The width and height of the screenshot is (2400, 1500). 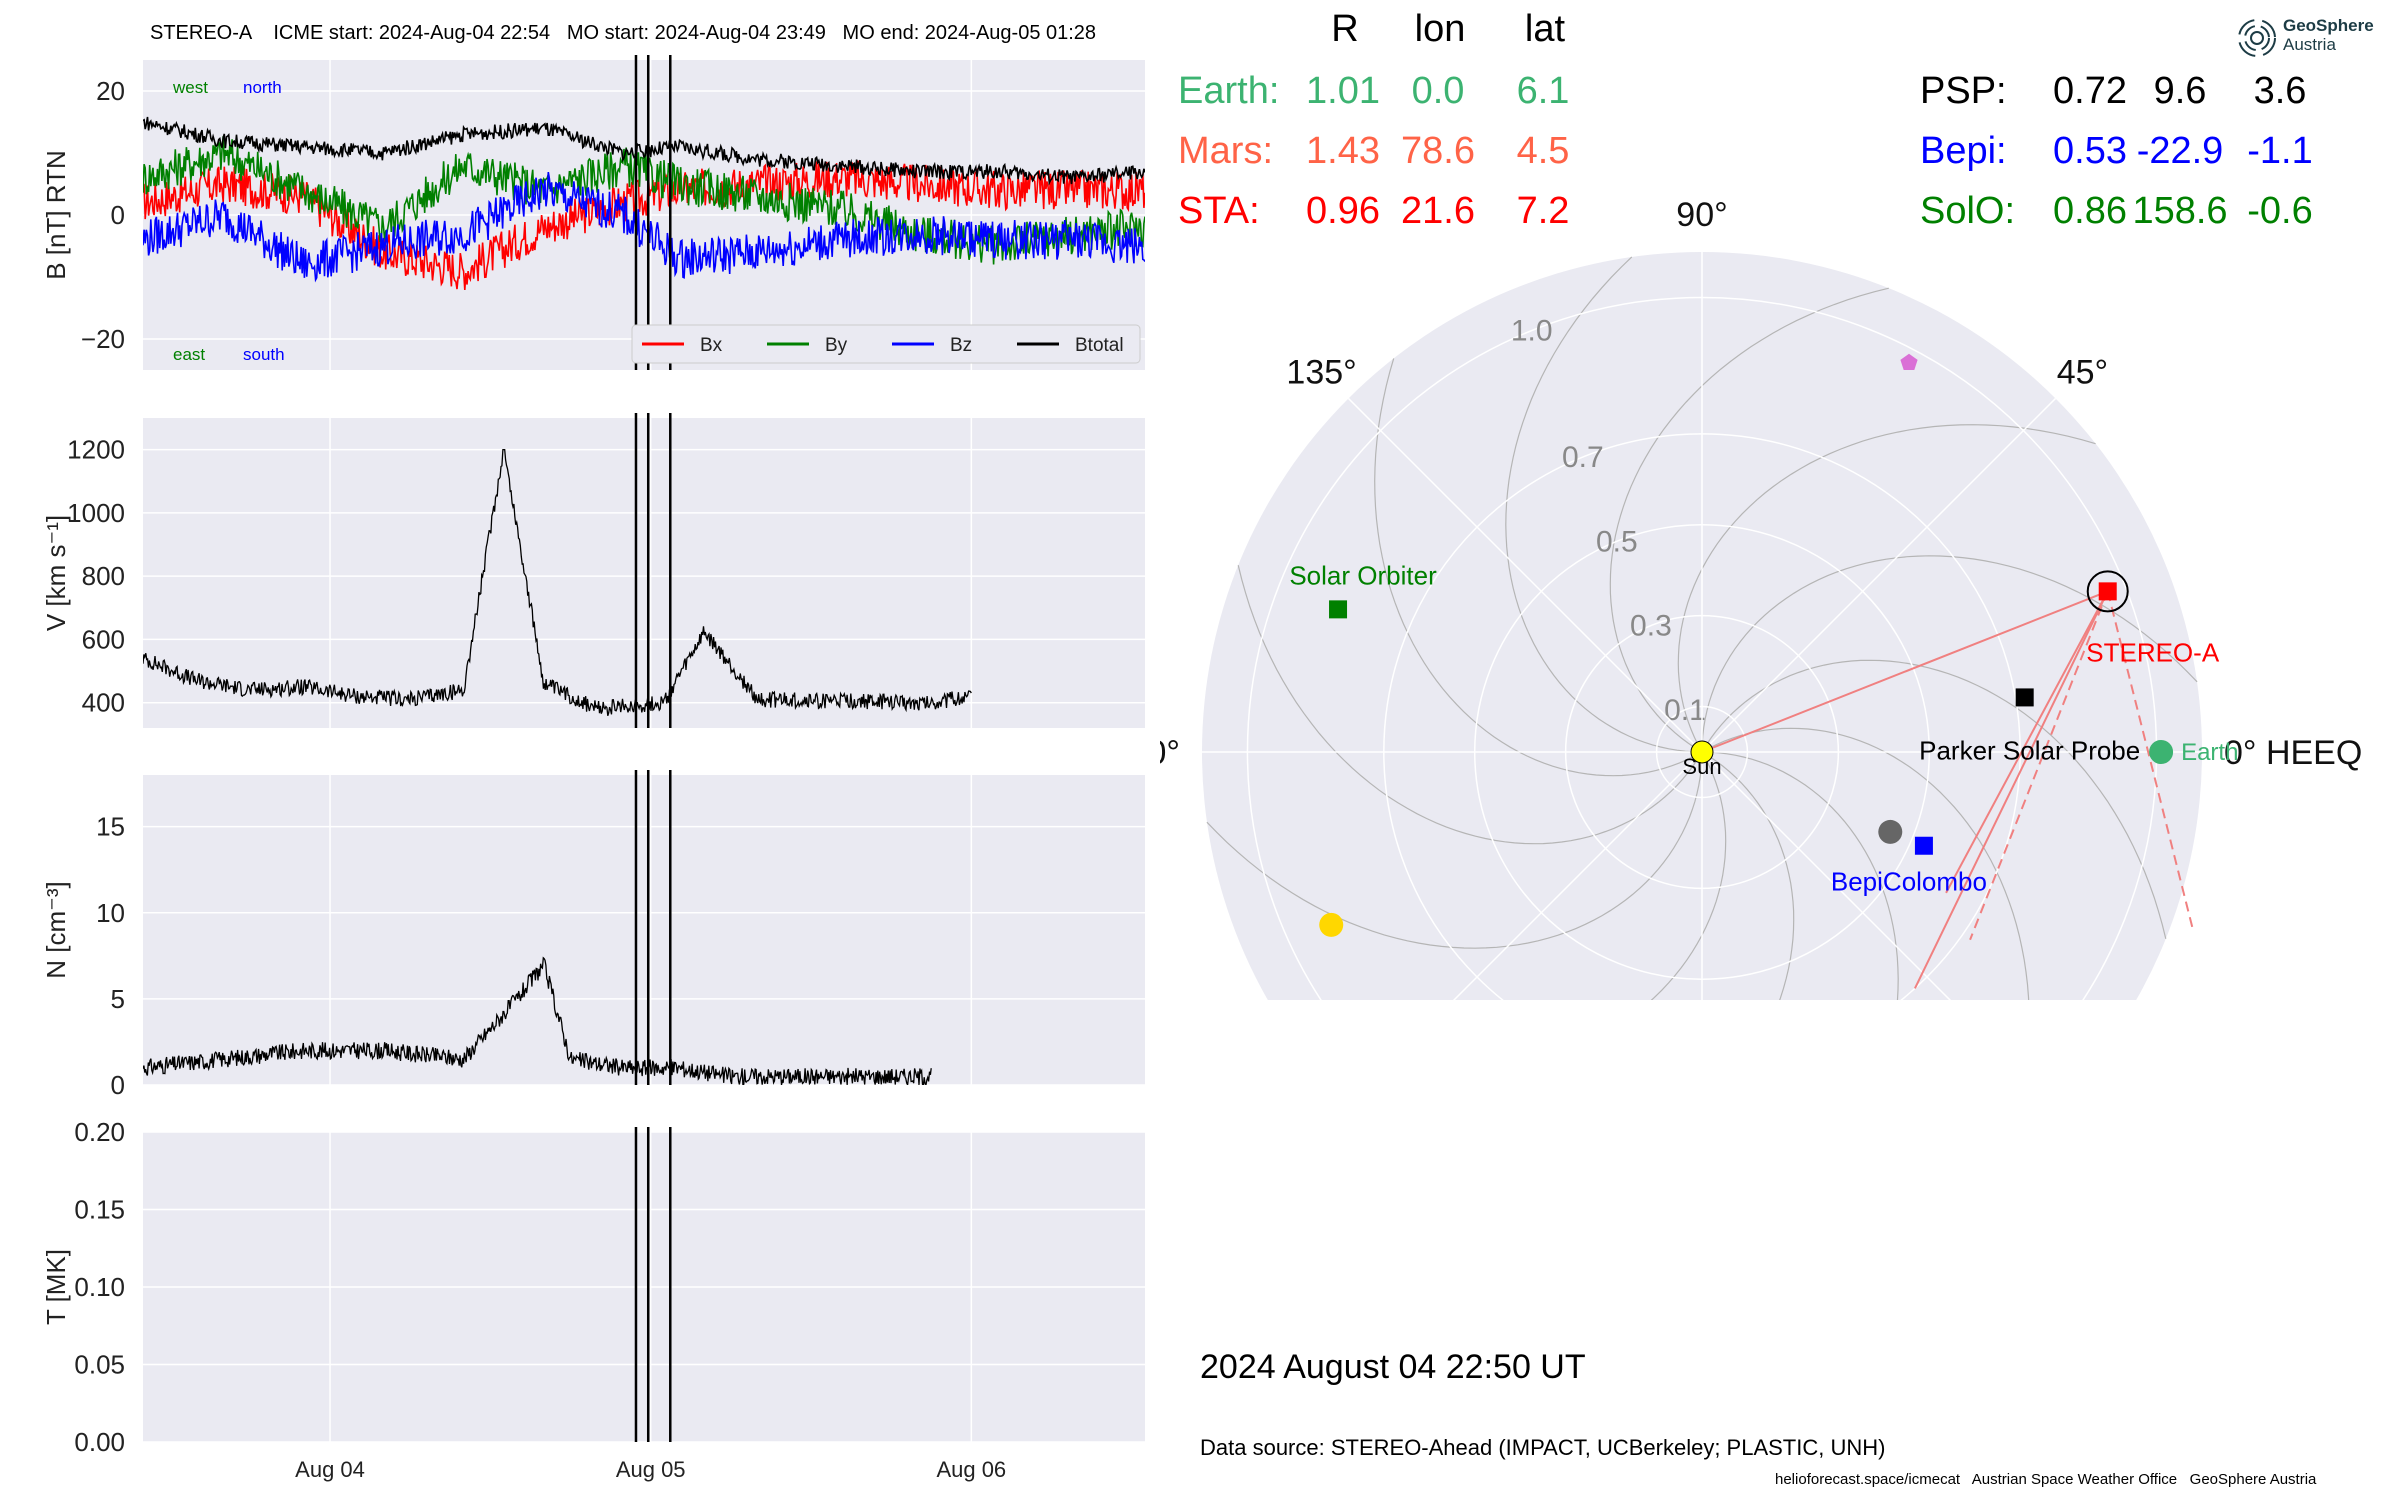 I want to click on annotation-north: north, so click(x=262, y=87).